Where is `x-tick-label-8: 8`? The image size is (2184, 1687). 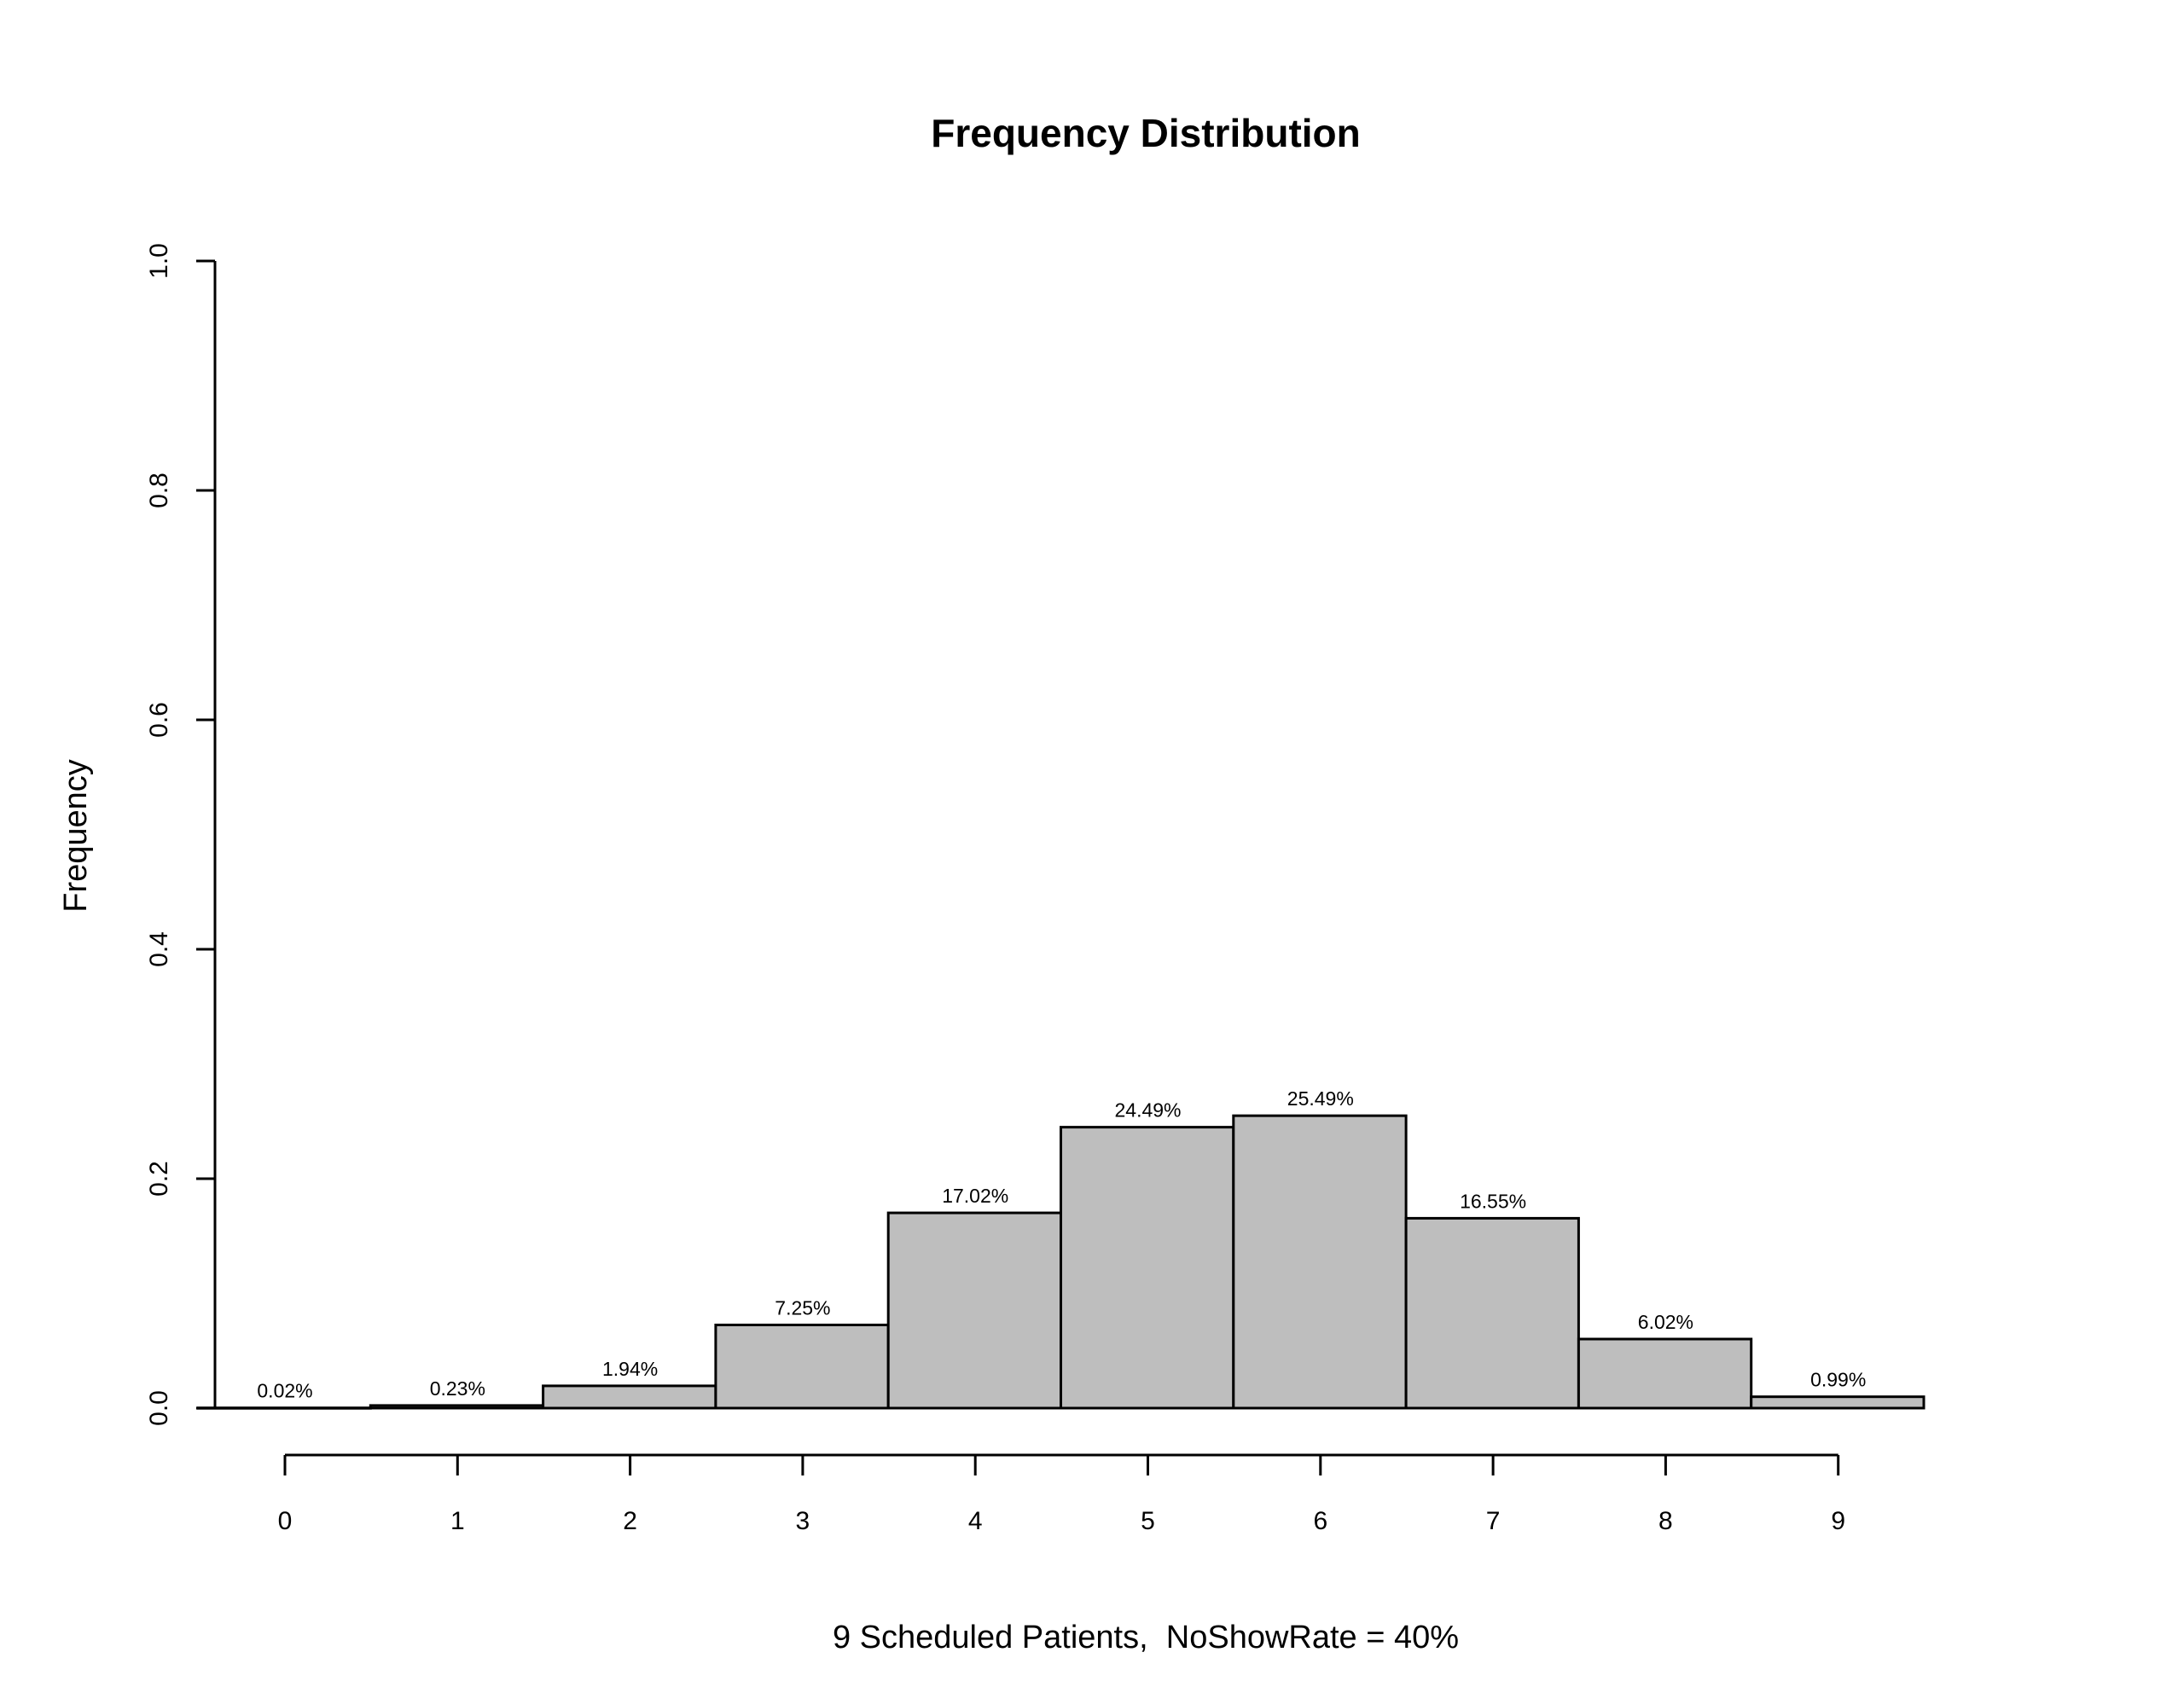 x-tick-label-8: 8 is located at coordinates (1665, 1521).